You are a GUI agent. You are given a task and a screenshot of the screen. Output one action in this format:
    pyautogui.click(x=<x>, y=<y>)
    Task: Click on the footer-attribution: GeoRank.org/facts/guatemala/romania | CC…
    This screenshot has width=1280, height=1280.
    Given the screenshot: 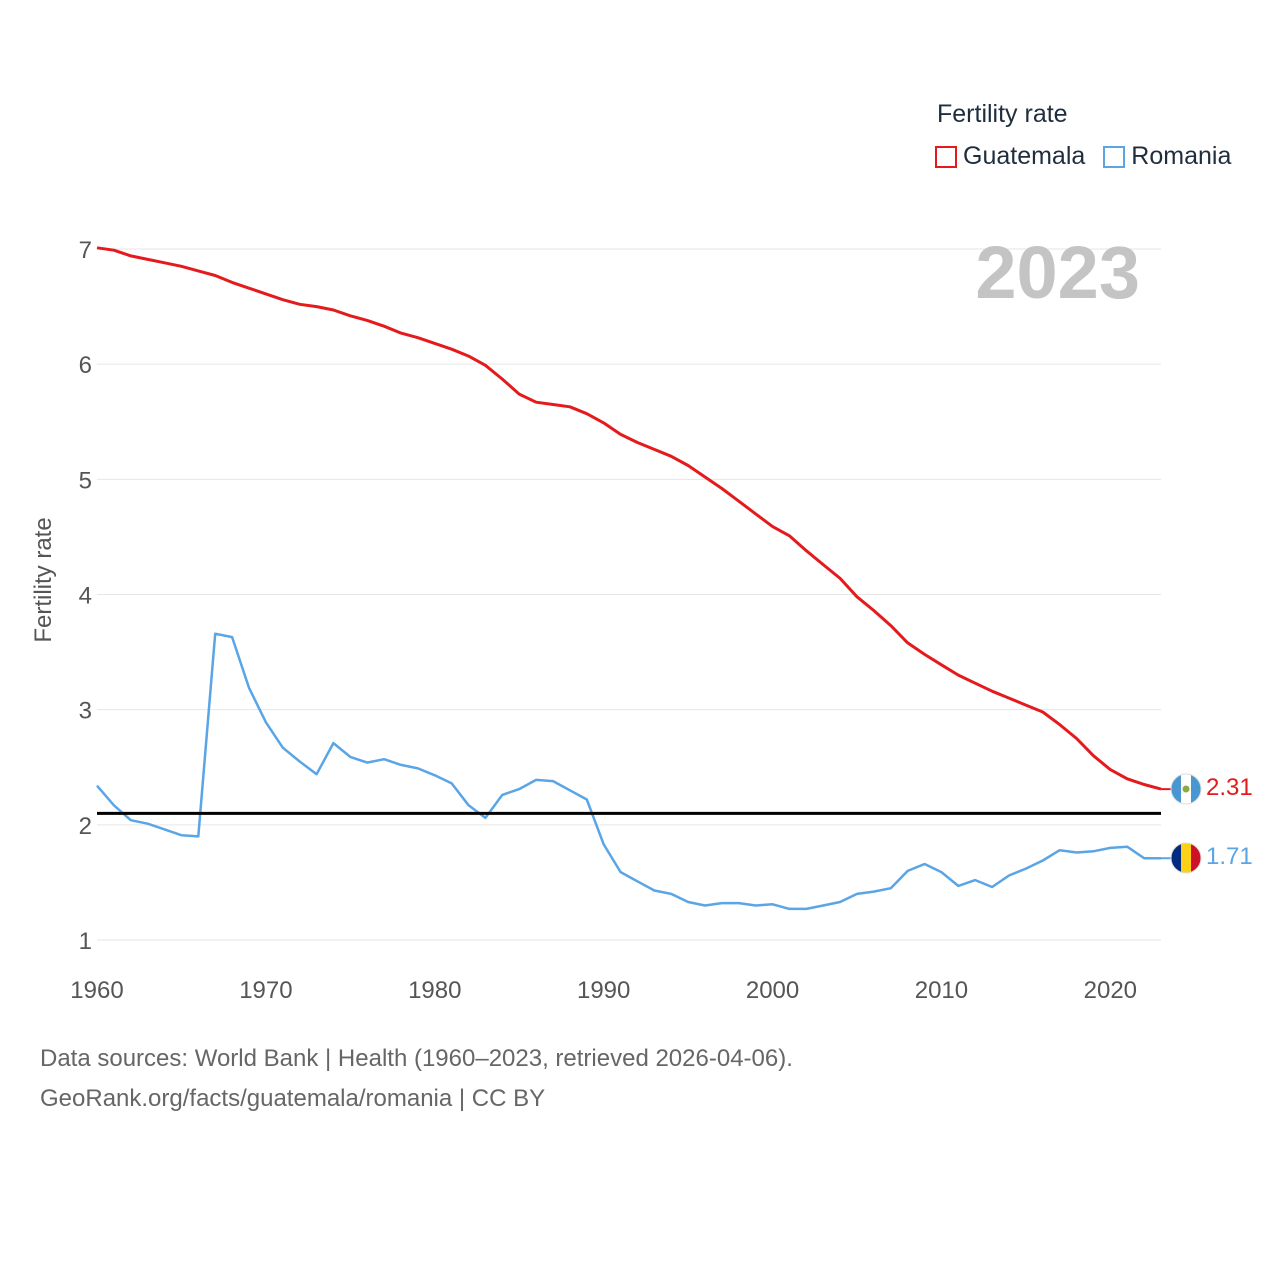 What is the action you would take?
    pyautogui.click(x=293, y=1098)
    